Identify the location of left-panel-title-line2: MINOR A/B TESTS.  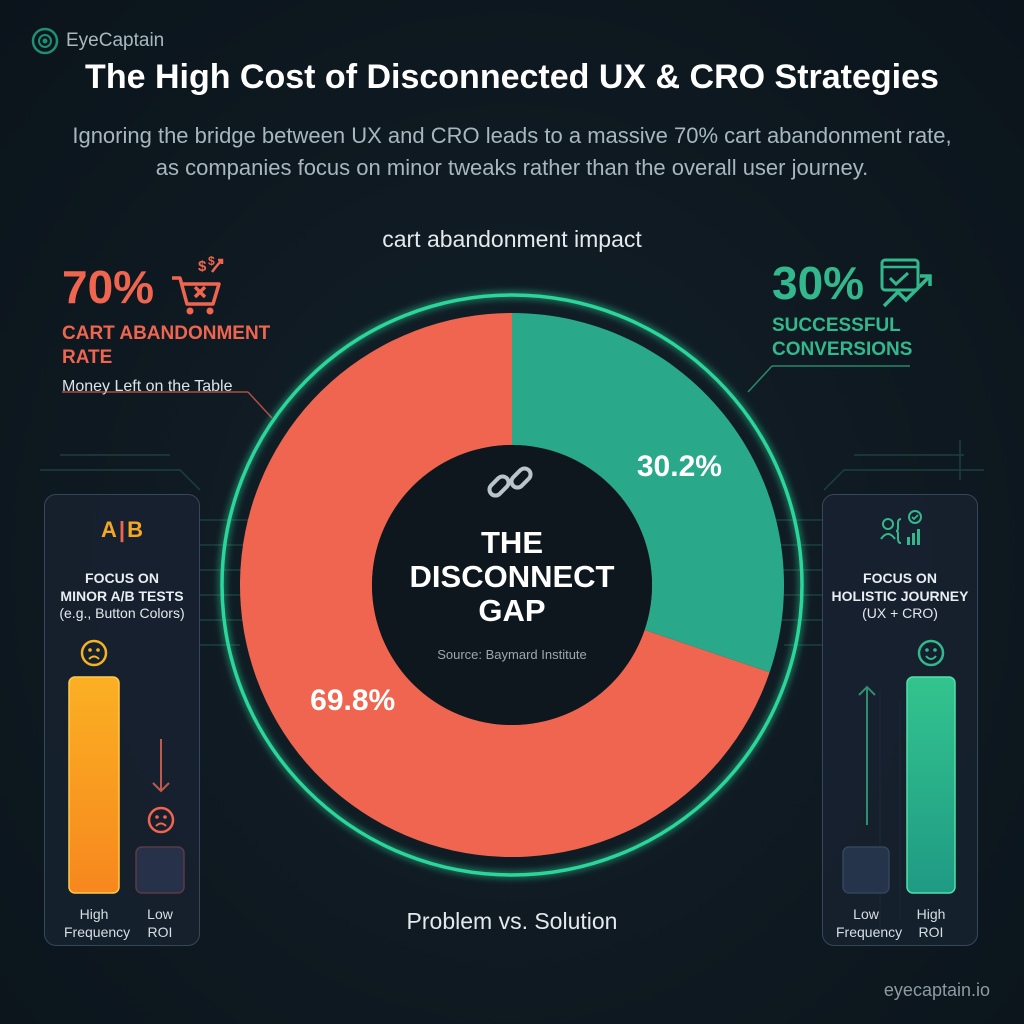
(122, 596).